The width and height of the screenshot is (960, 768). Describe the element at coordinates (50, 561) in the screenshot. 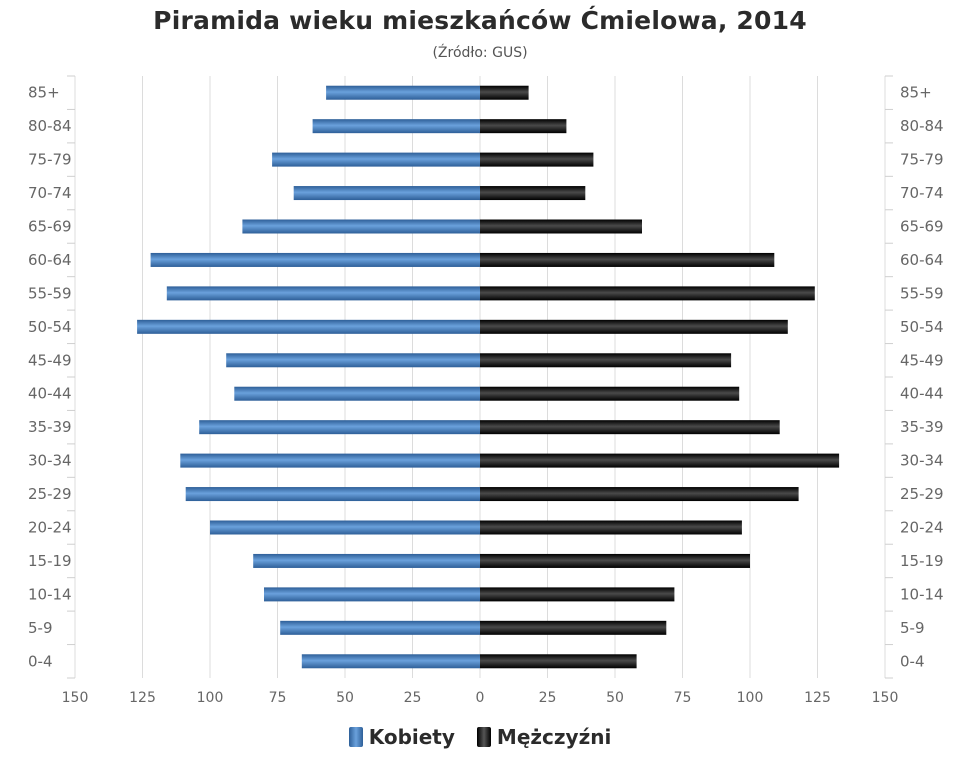

I see `y-category-label-left: 15-19` at that location.